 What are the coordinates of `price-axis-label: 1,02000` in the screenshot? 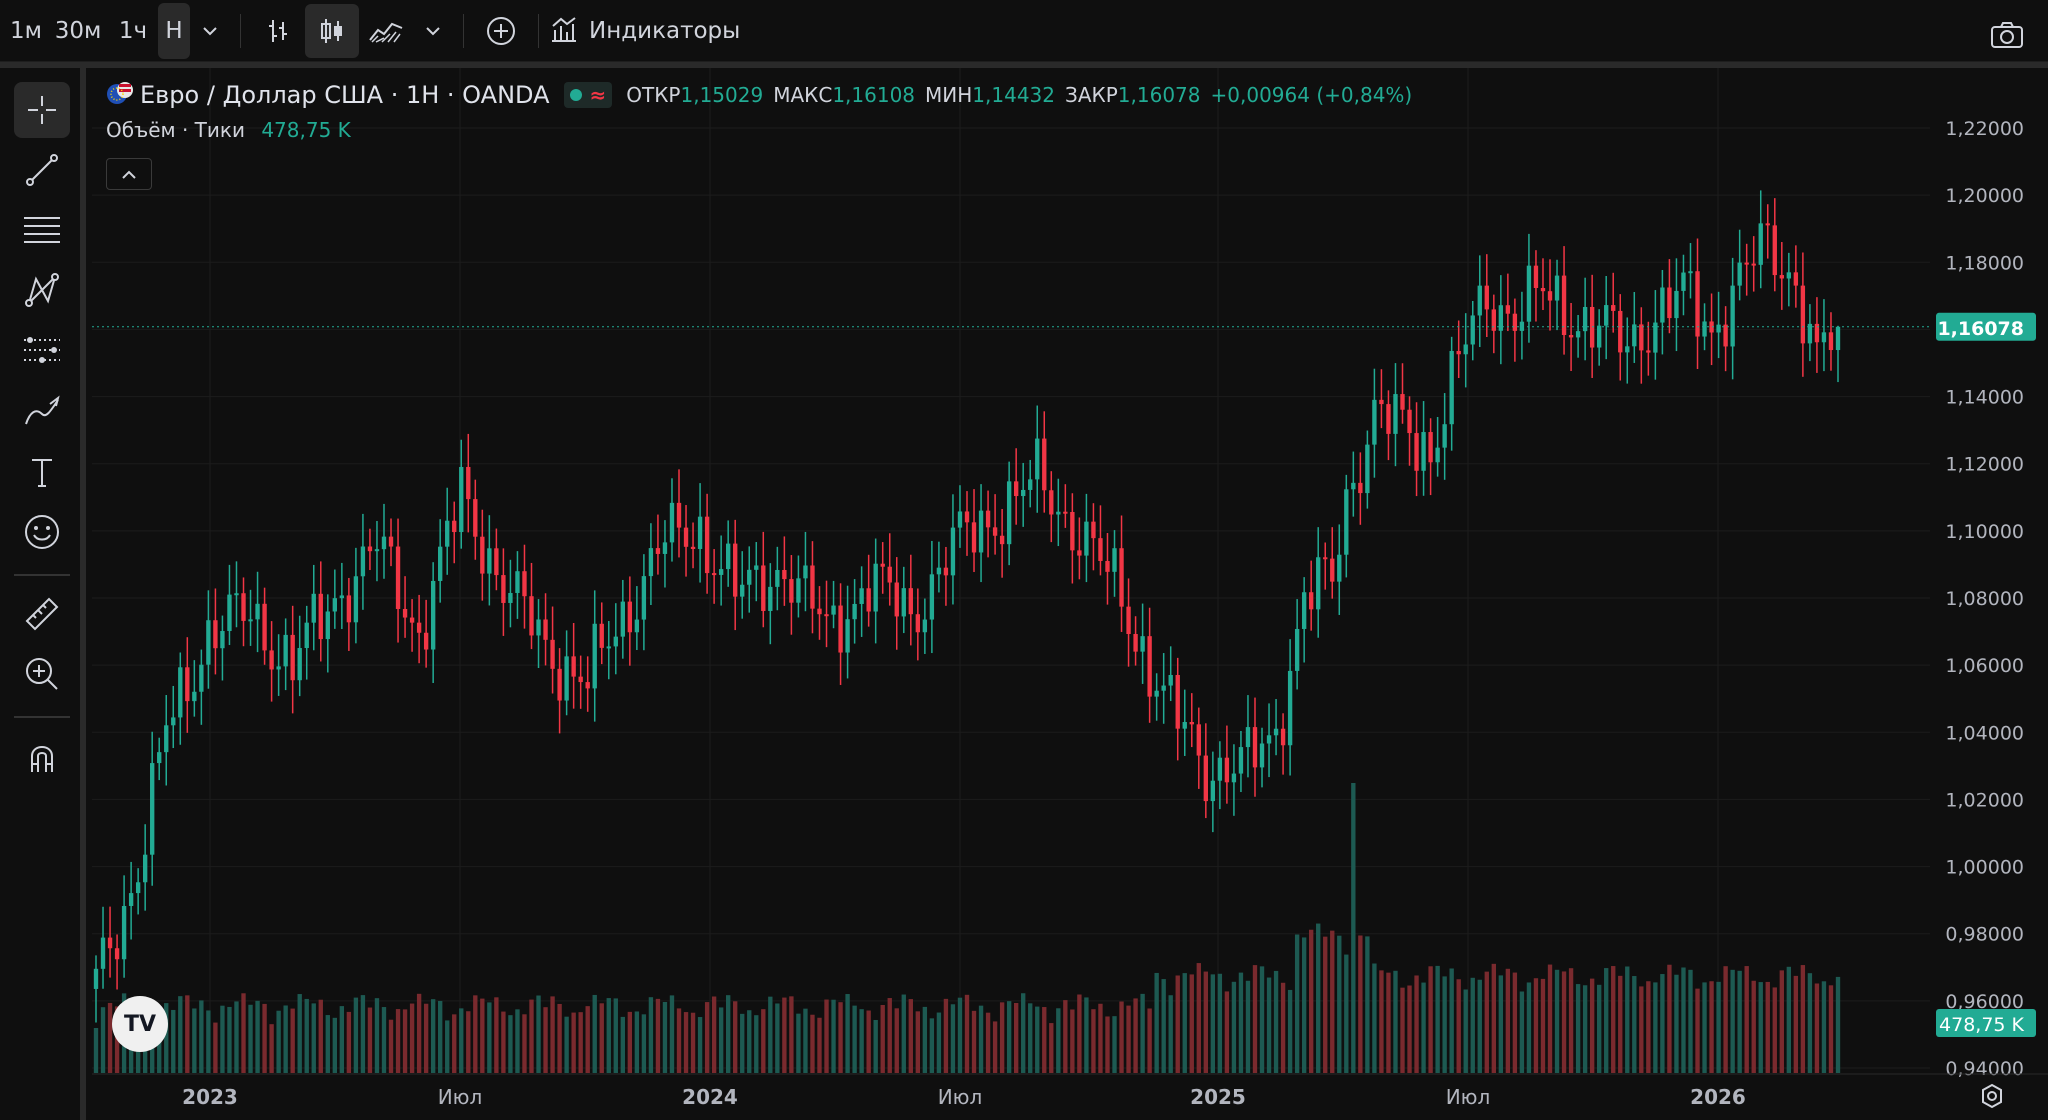 It's located at (1984, 800).